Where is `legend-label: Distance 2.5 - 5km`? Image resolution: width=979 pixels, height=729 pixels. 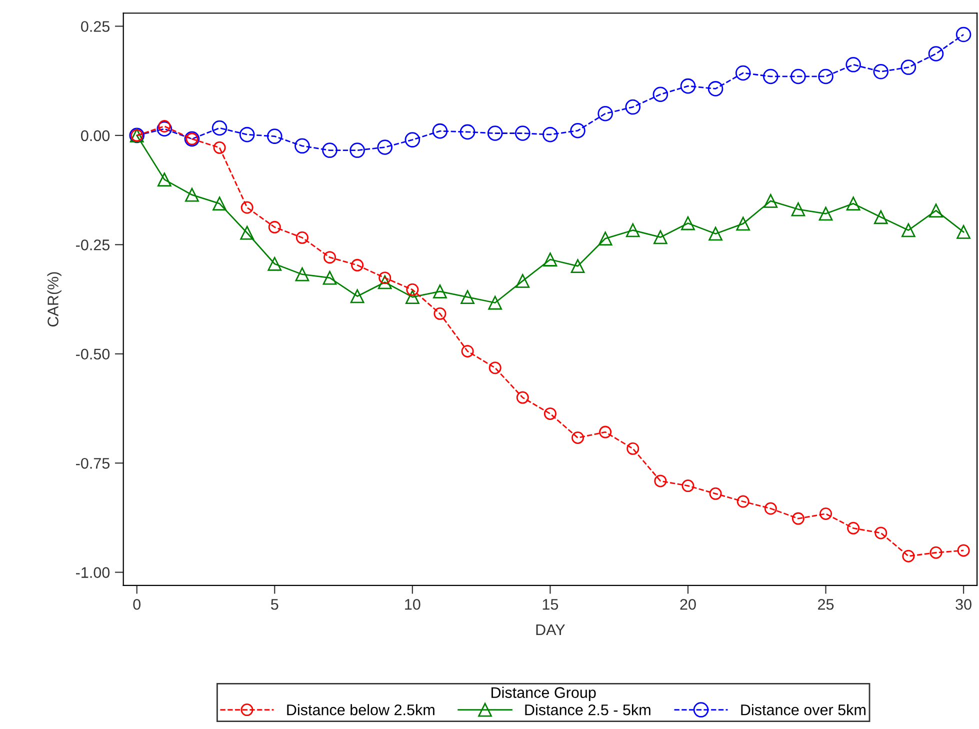 legend-label: Distance 2.5 - 5km is located at coordinates (587, 710).